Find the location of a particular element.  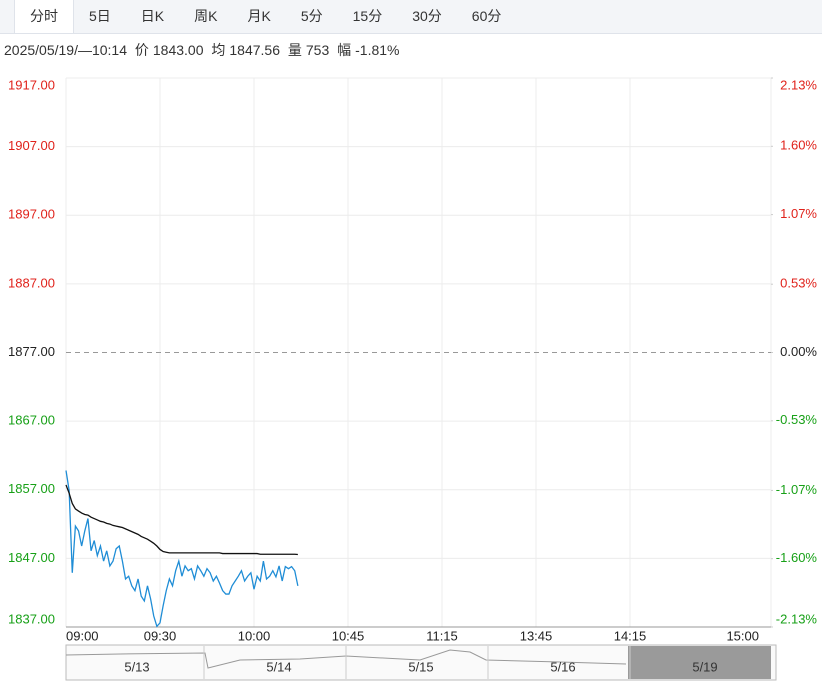

price: 1843.00 is located at coordinates (178, 50).